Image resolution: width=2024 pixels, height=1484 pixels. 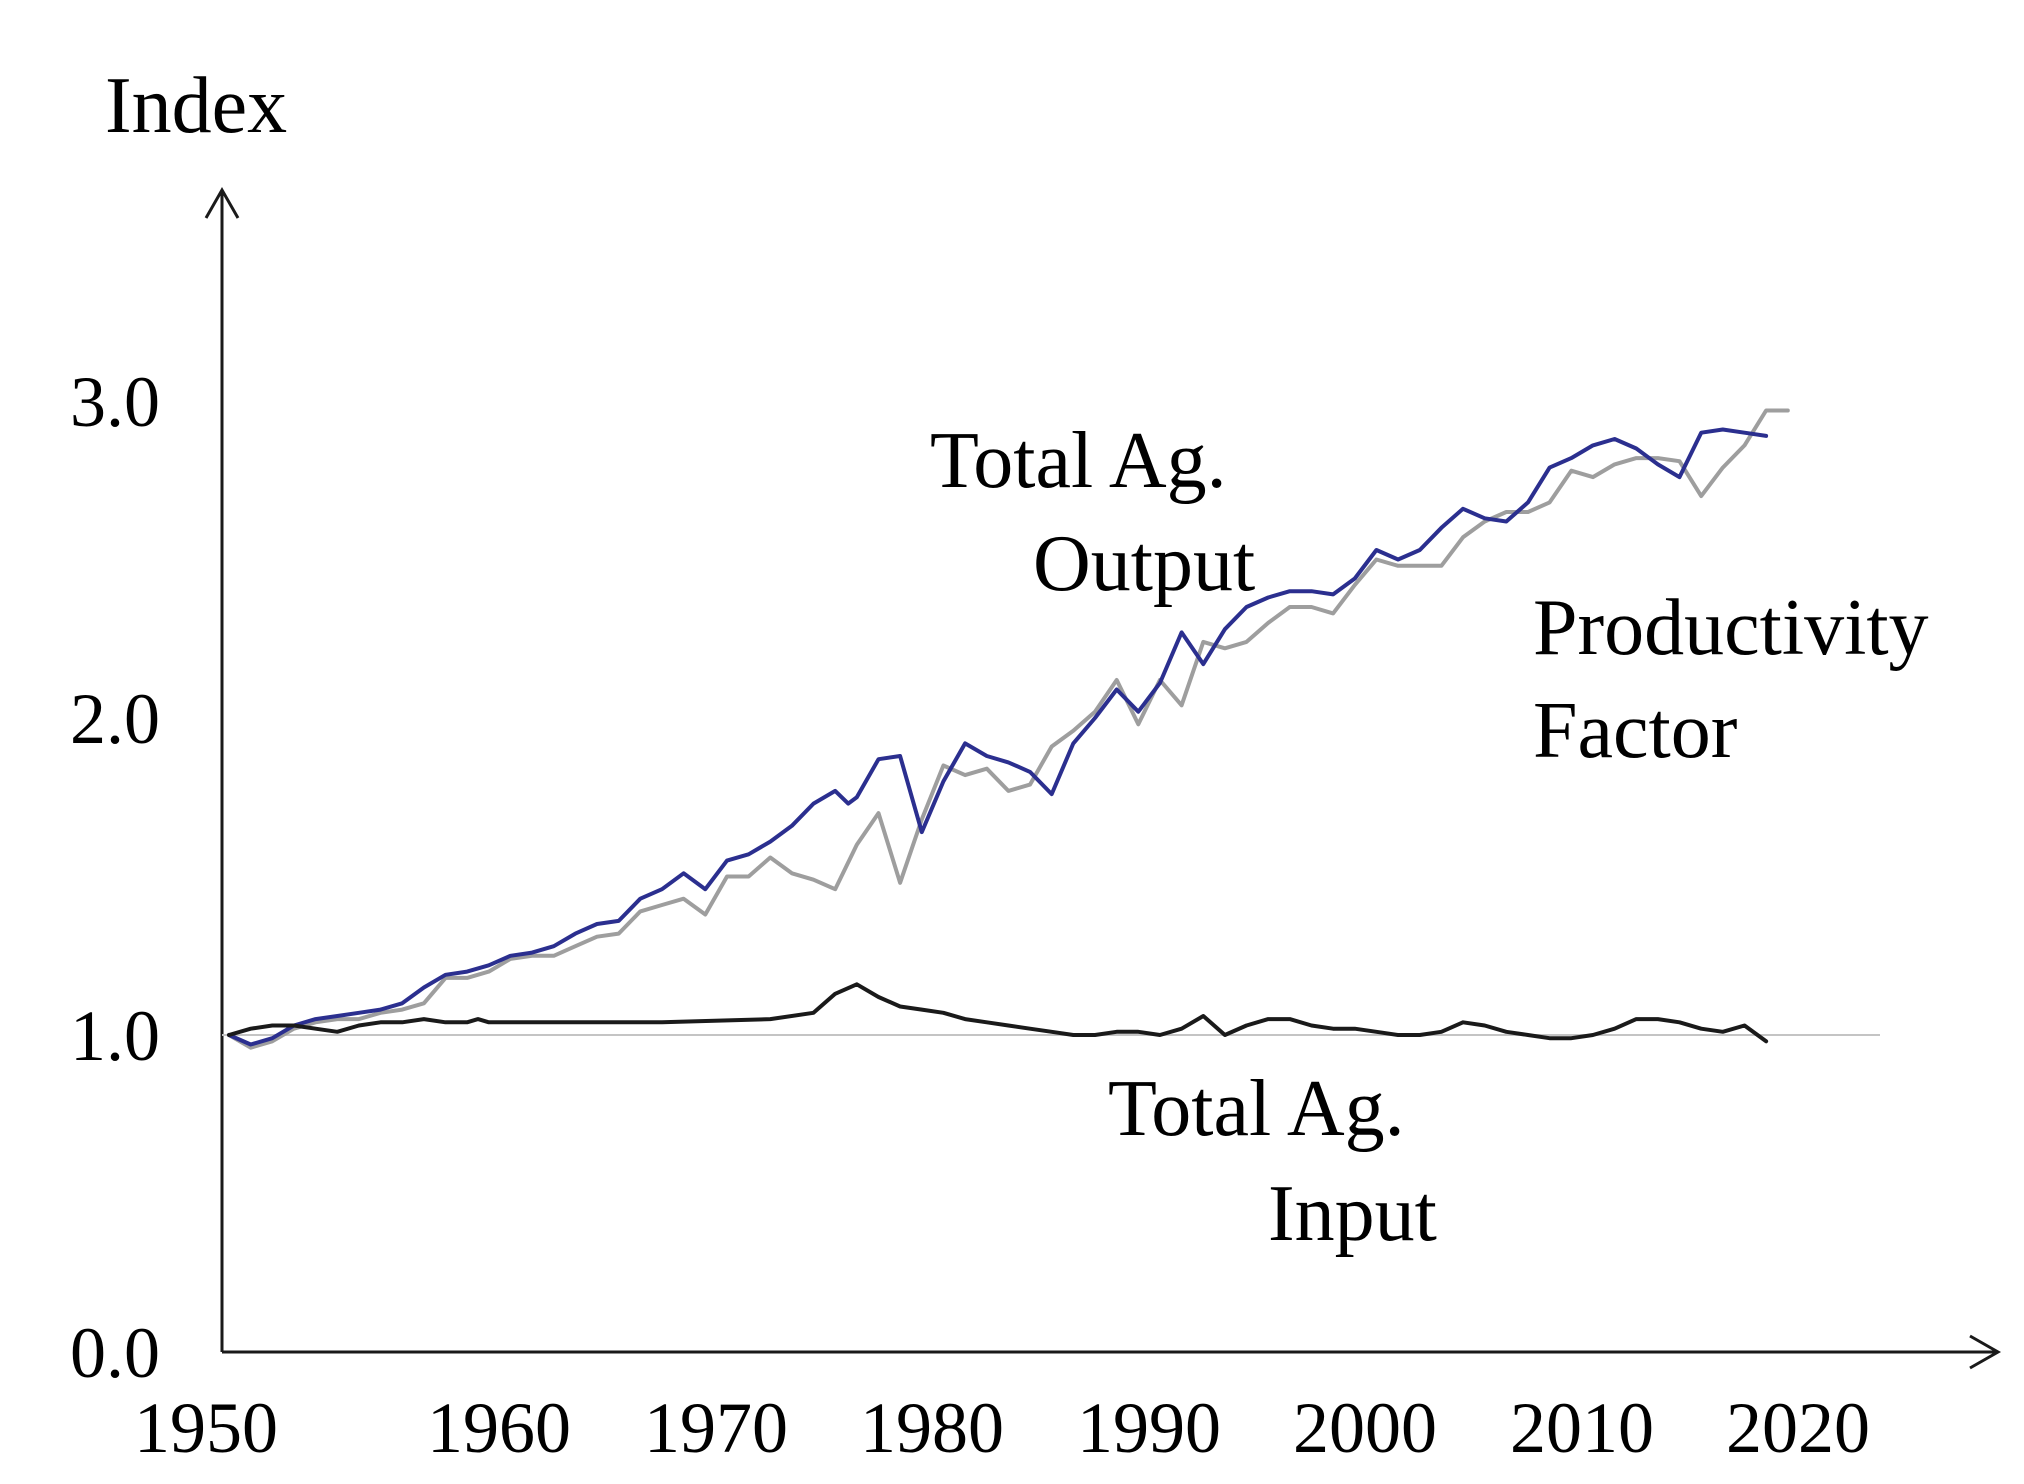 I want to click on annotation-input: Total Ag. Input, so click(x=1272, y=1161).